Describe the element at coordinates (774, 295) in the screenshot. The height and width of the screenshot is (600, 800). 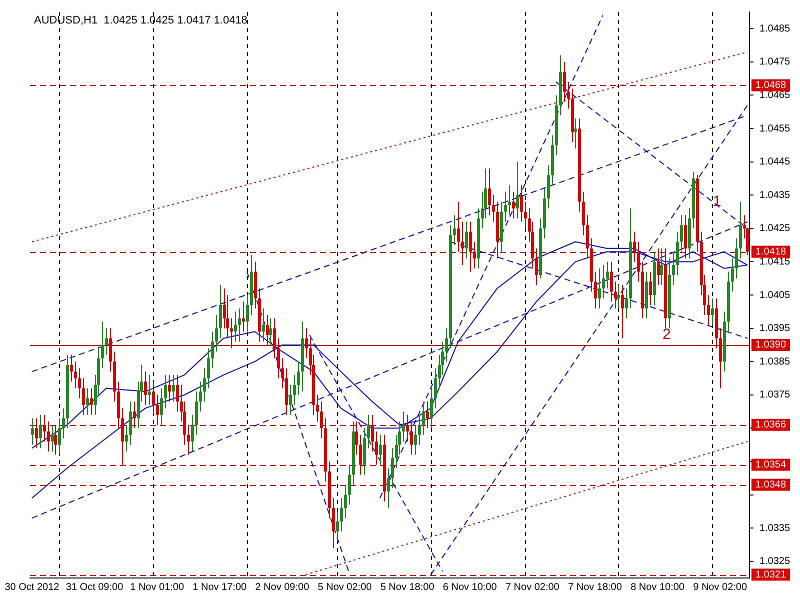
I see `y-tick-label: 1.0405` at that location.